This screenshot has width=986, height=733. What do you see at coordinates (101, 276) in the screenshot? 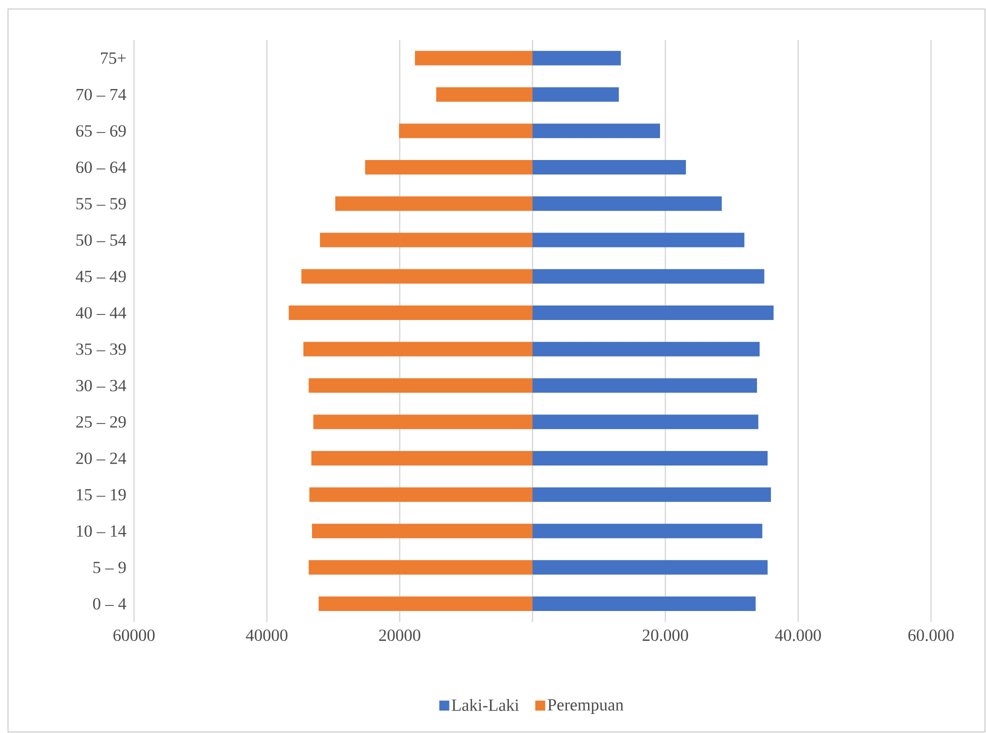
I see `y-tick-label: 45 – 49` at bounding box center [101, 276].